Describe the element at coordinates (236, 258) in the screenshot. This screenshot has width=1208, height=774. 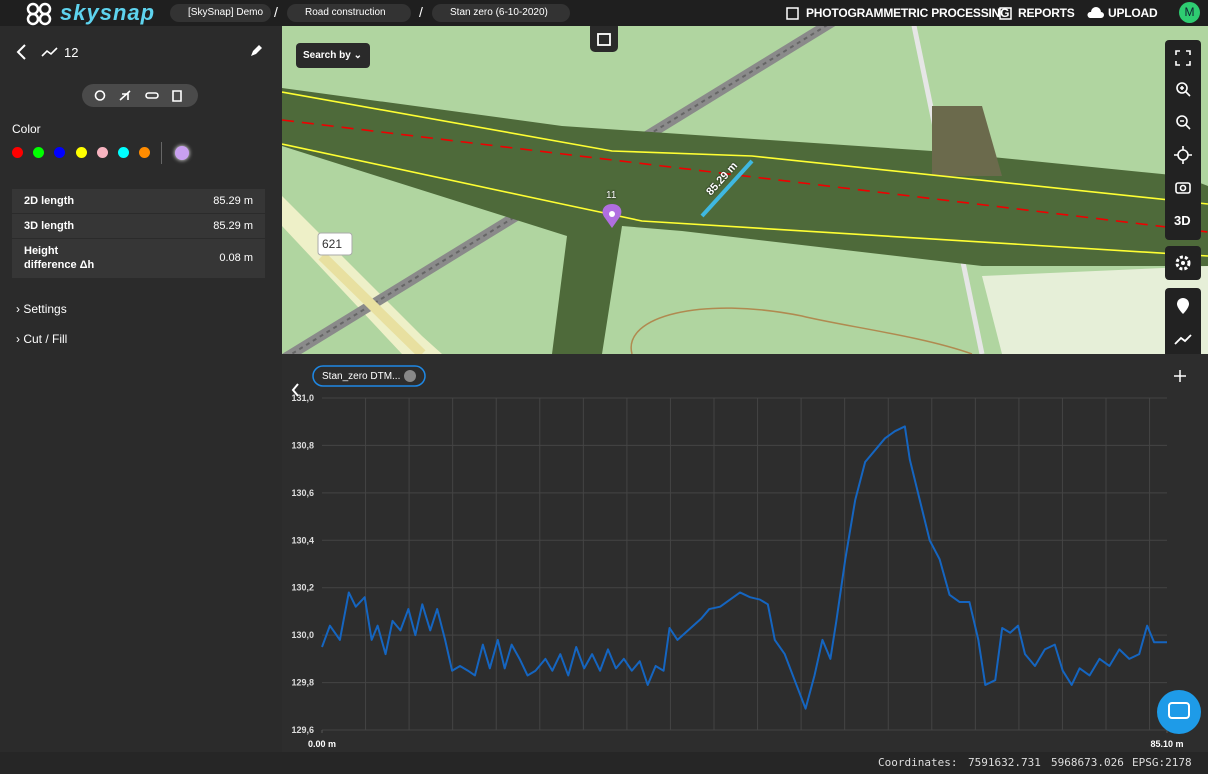
I see `measurement-value: 0.08 m` at that location.